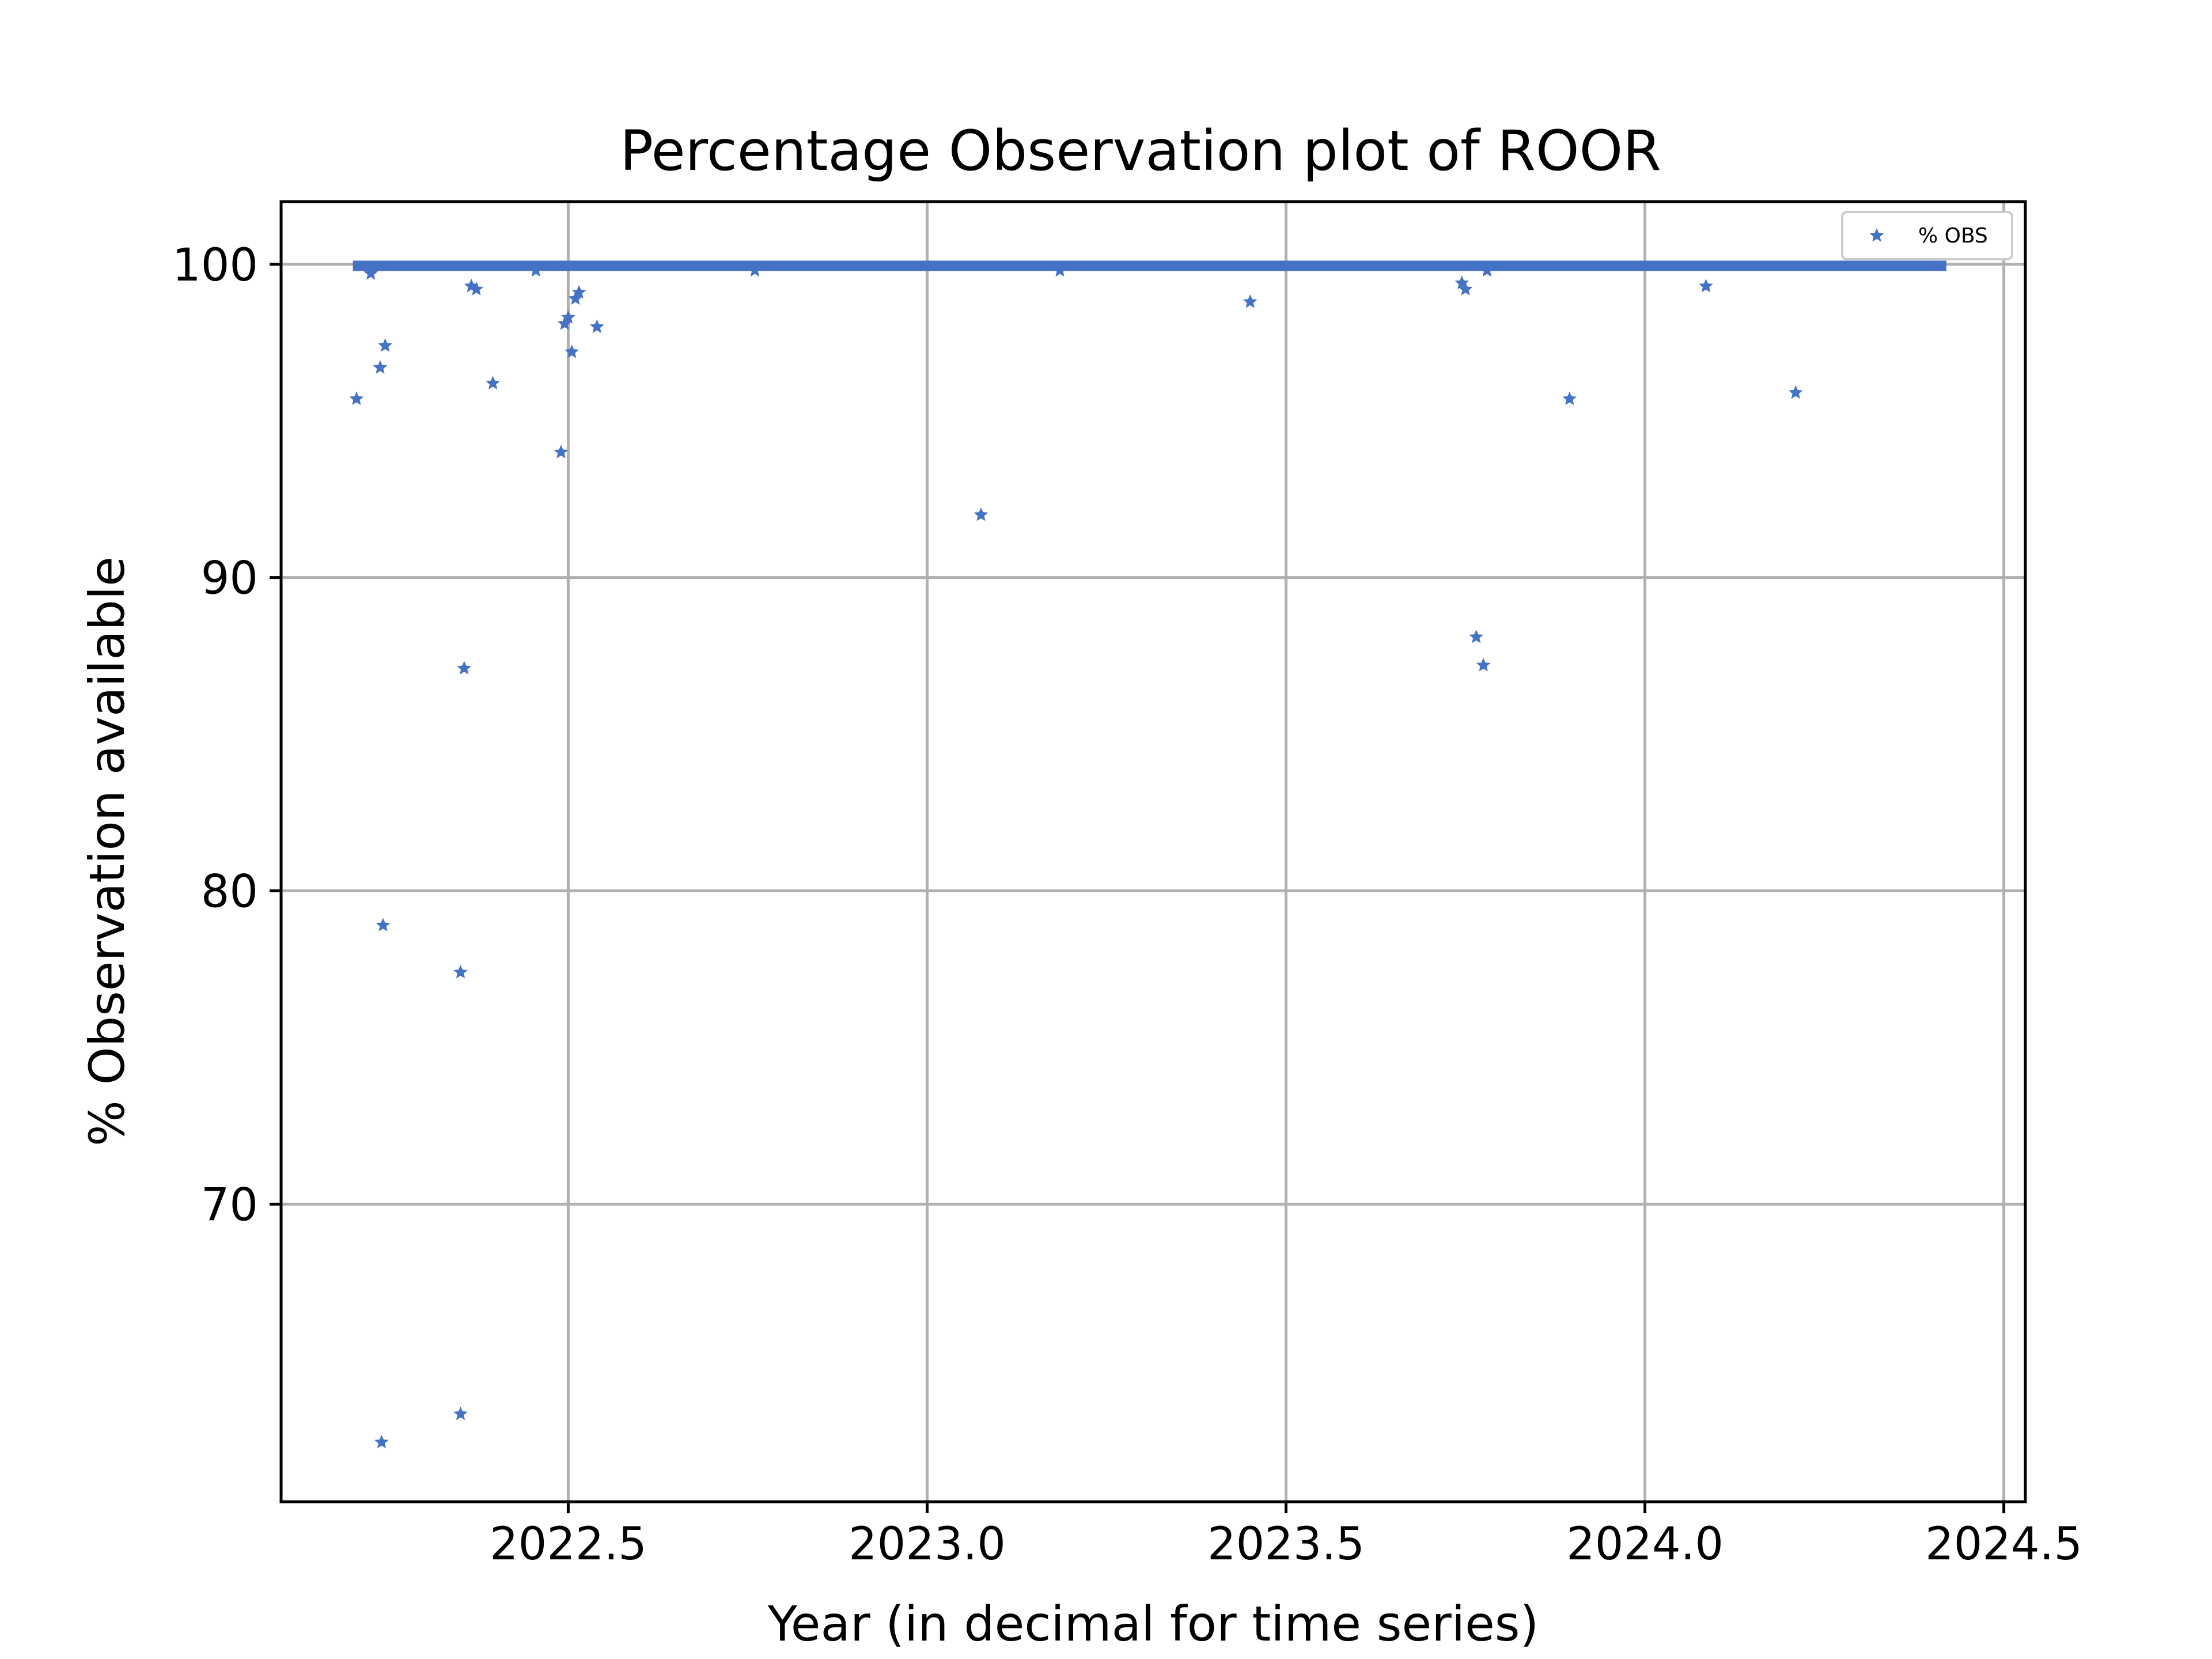 This screenshot has width=2212, height=1659. Describe the element at coordinates (1140, 151) in the screenshot. I see `chart-title: Percentage Observation plot of ROOR` at that location.